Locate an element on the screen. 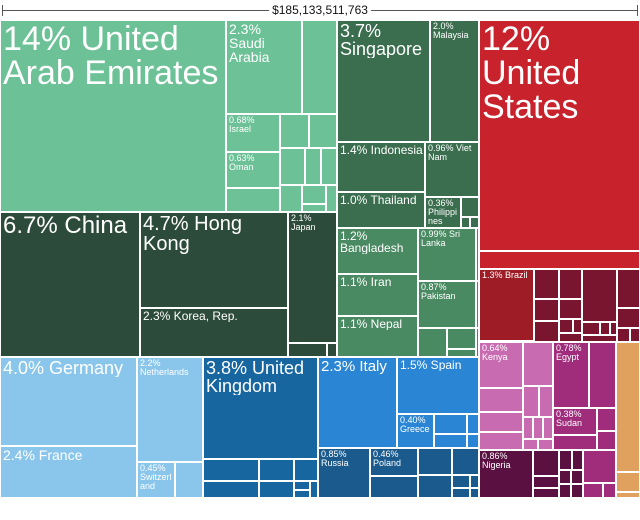  treemap-cell-label: 1.1% Nepal is located at coordinates (371, 324).